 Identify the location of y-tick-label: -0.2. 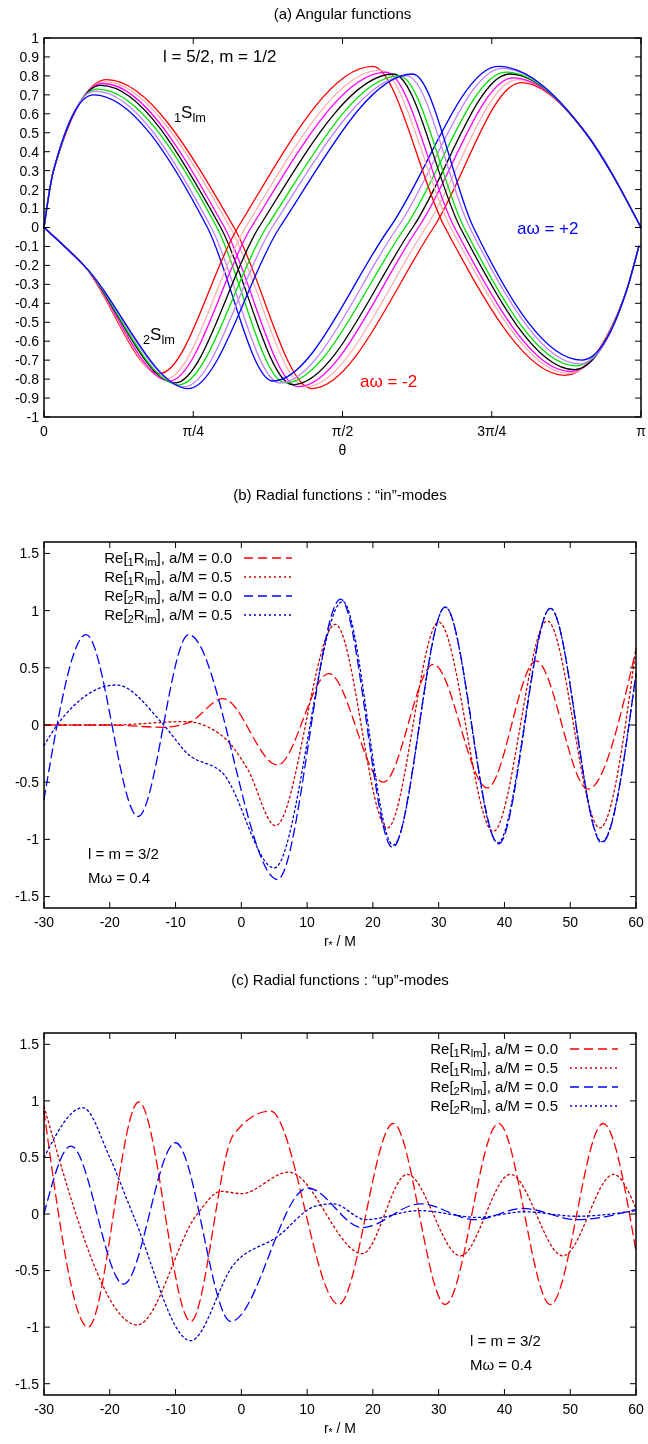
(27, 265).